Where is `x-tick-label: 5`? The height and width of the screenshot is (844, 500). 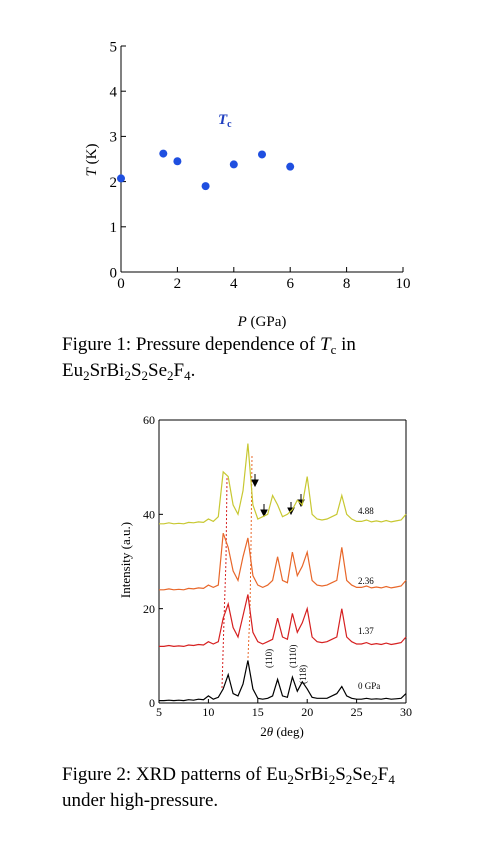 x-tick-label: 5 is located at coordinates (159, 712).